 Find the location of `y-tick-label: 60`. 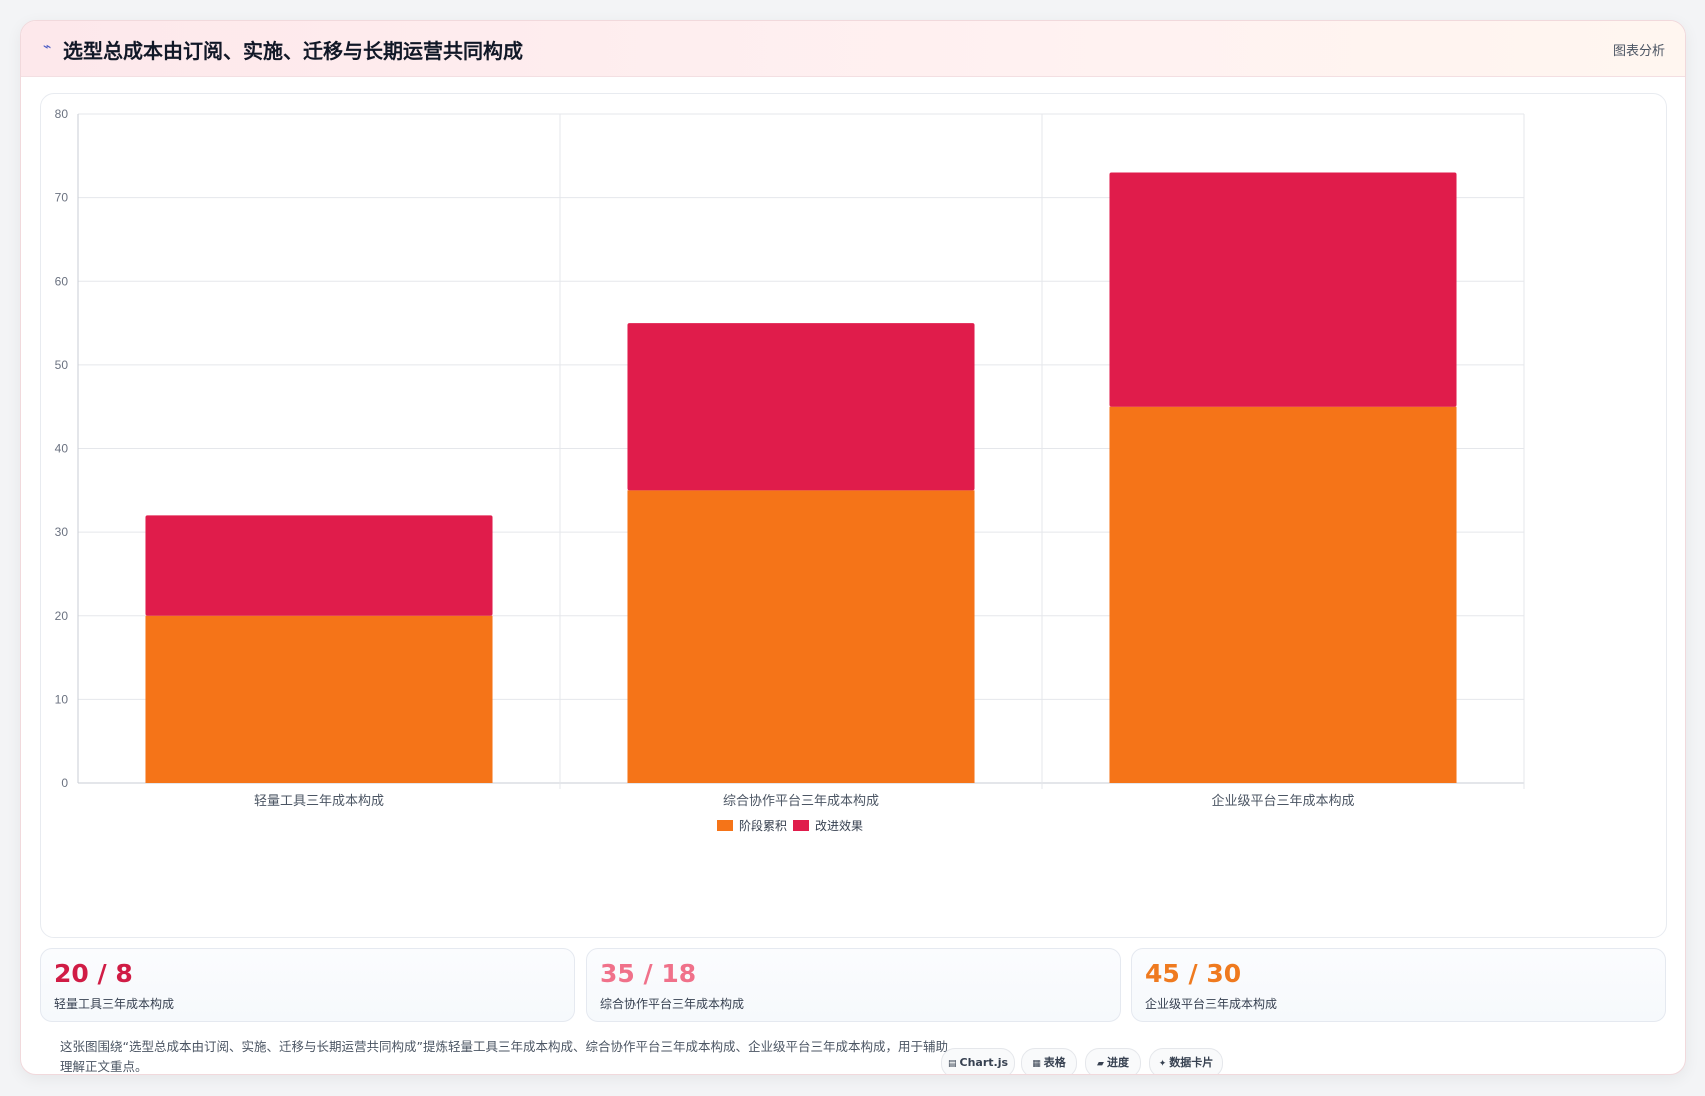

y-tick-label: 60 is located at coordinates (62, 281).